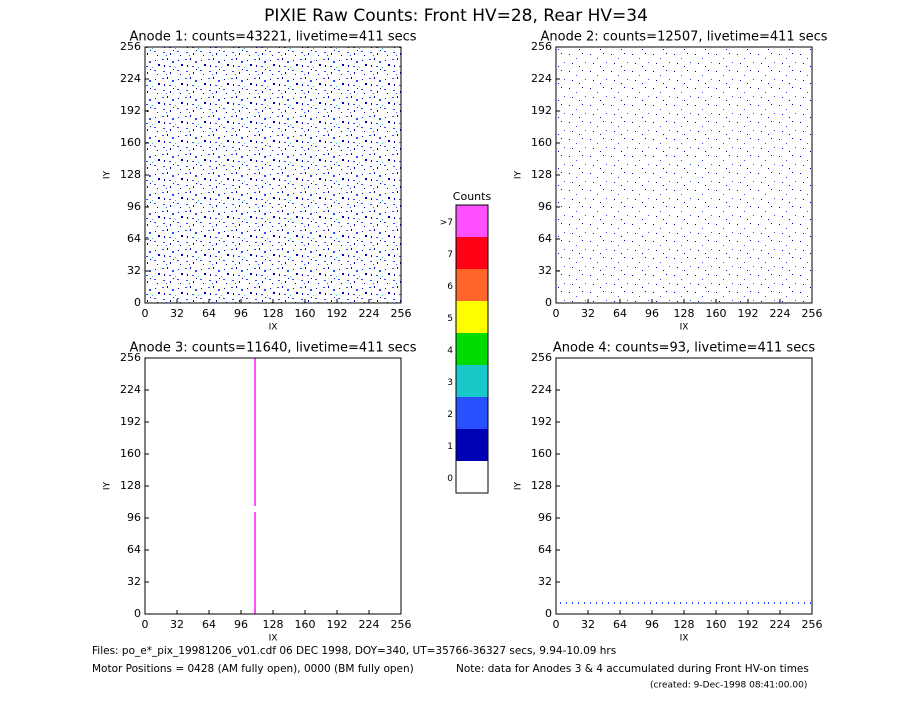  What do you see at coordinates (684, 348) in the screenshot?
I see `panel-title: Anode 4: counts=93, livetime=411 secs` at bounding box center [684, 348].